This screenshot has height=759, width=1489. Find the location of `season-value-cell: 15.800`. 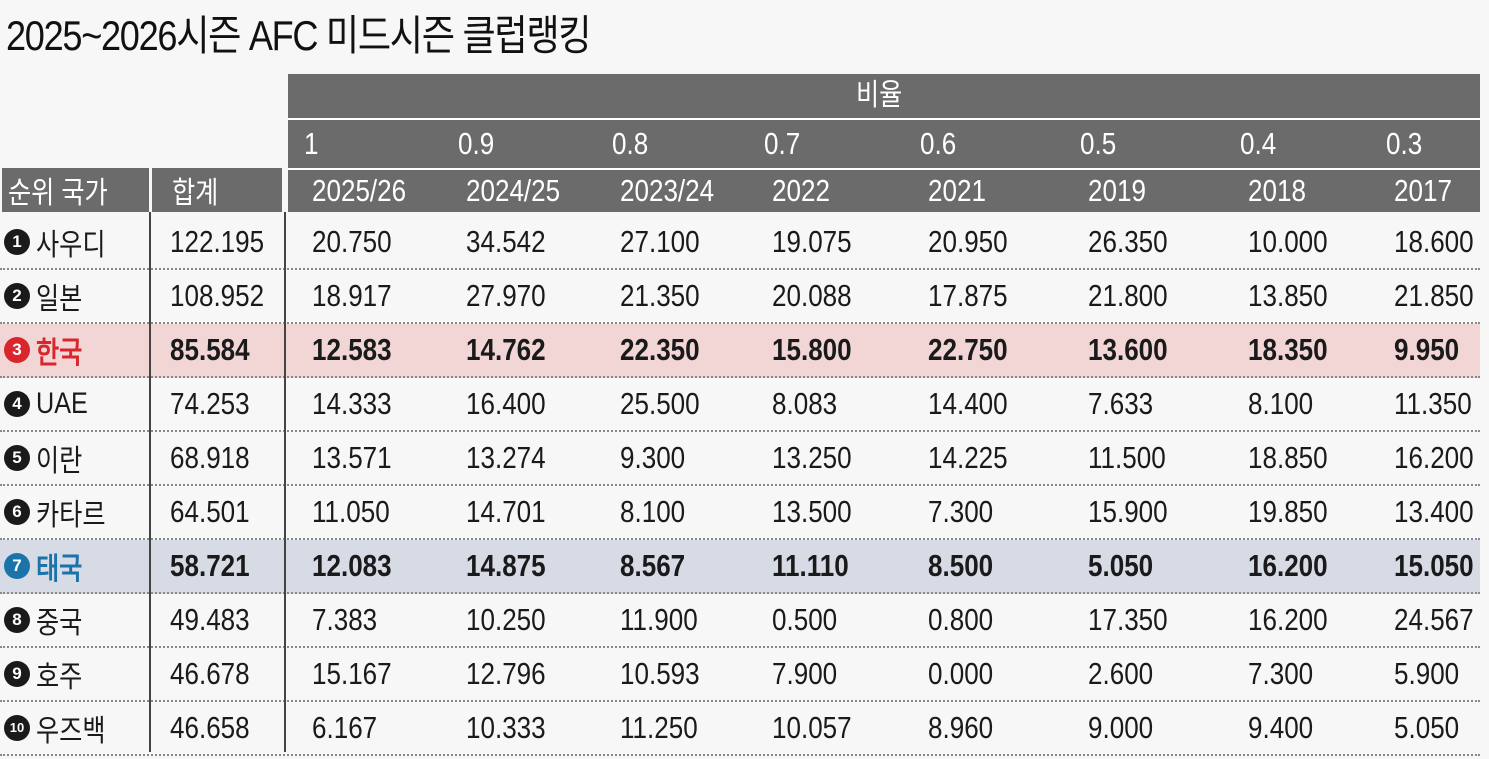

season-value-cell: 15.800 is located at coordinates (812, 349).